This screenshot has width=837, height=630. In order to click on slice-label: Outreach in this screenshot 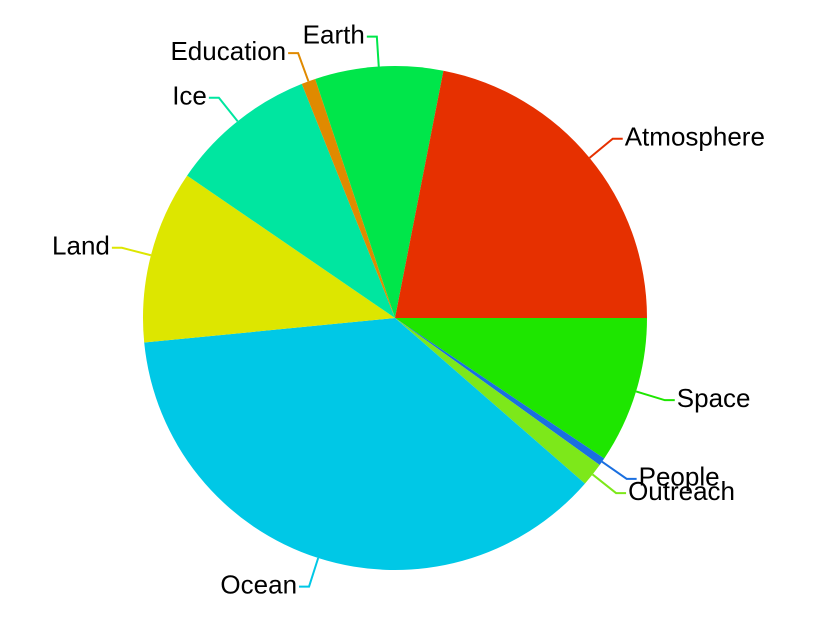, I will do `click(681, 491)`.